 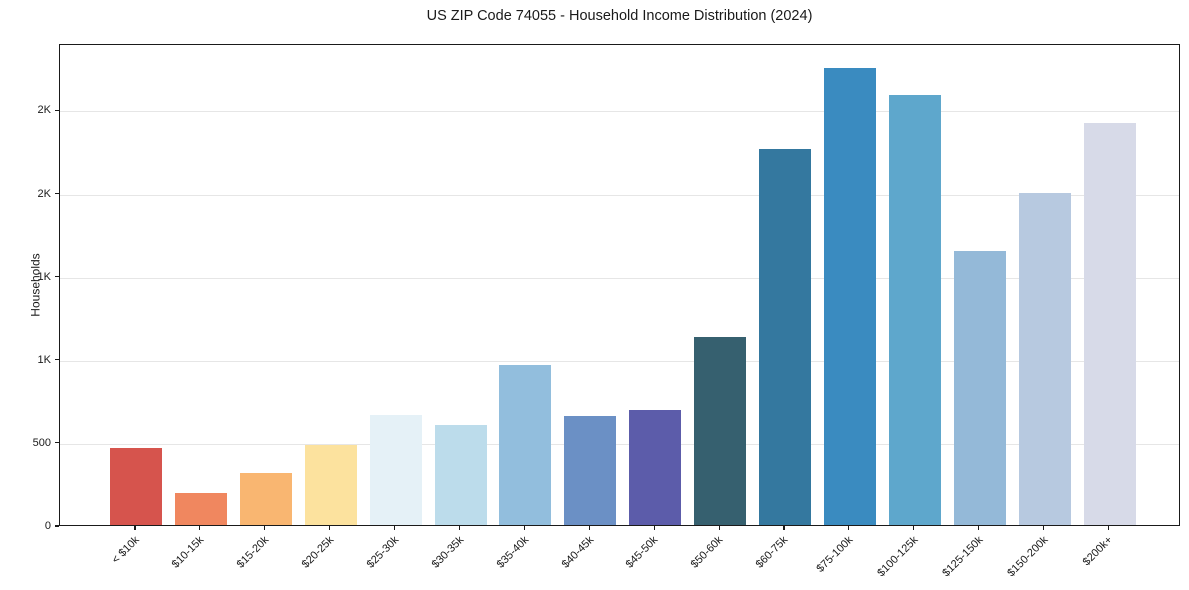 I want to click on y-tick-label-2000: 2K, so click(x=44, y=193).